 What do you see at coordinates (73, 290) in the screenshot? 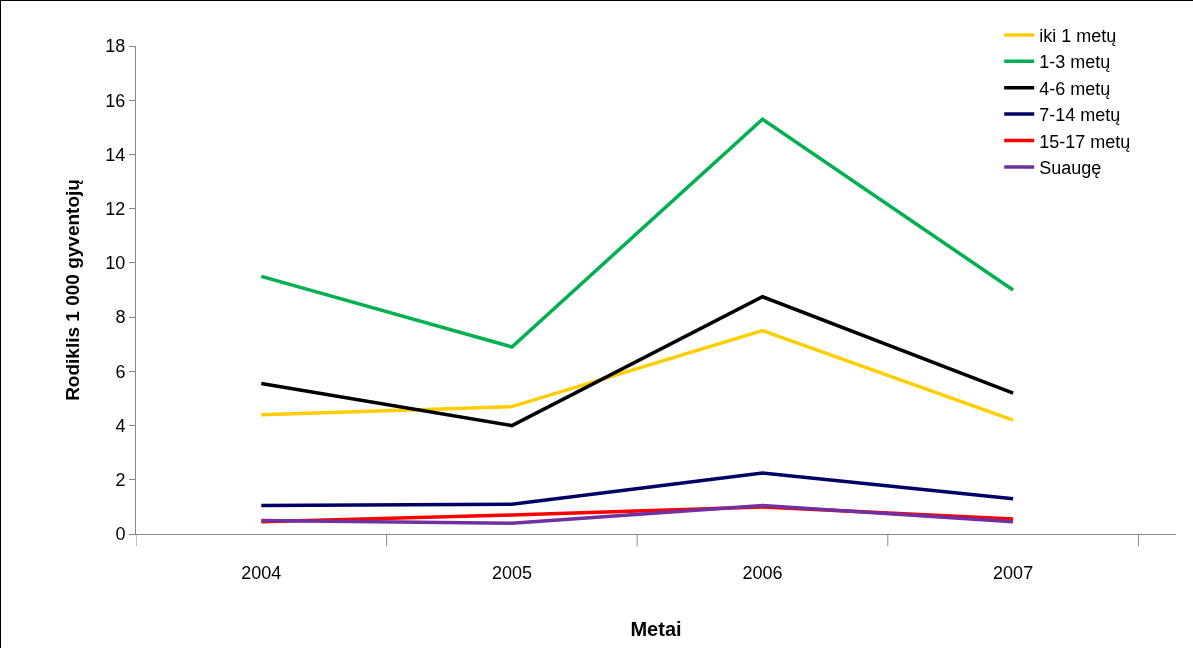
I see `y-axis-title: Rodiklis 1 000 gyventojų` at bounding box center [73, 290].